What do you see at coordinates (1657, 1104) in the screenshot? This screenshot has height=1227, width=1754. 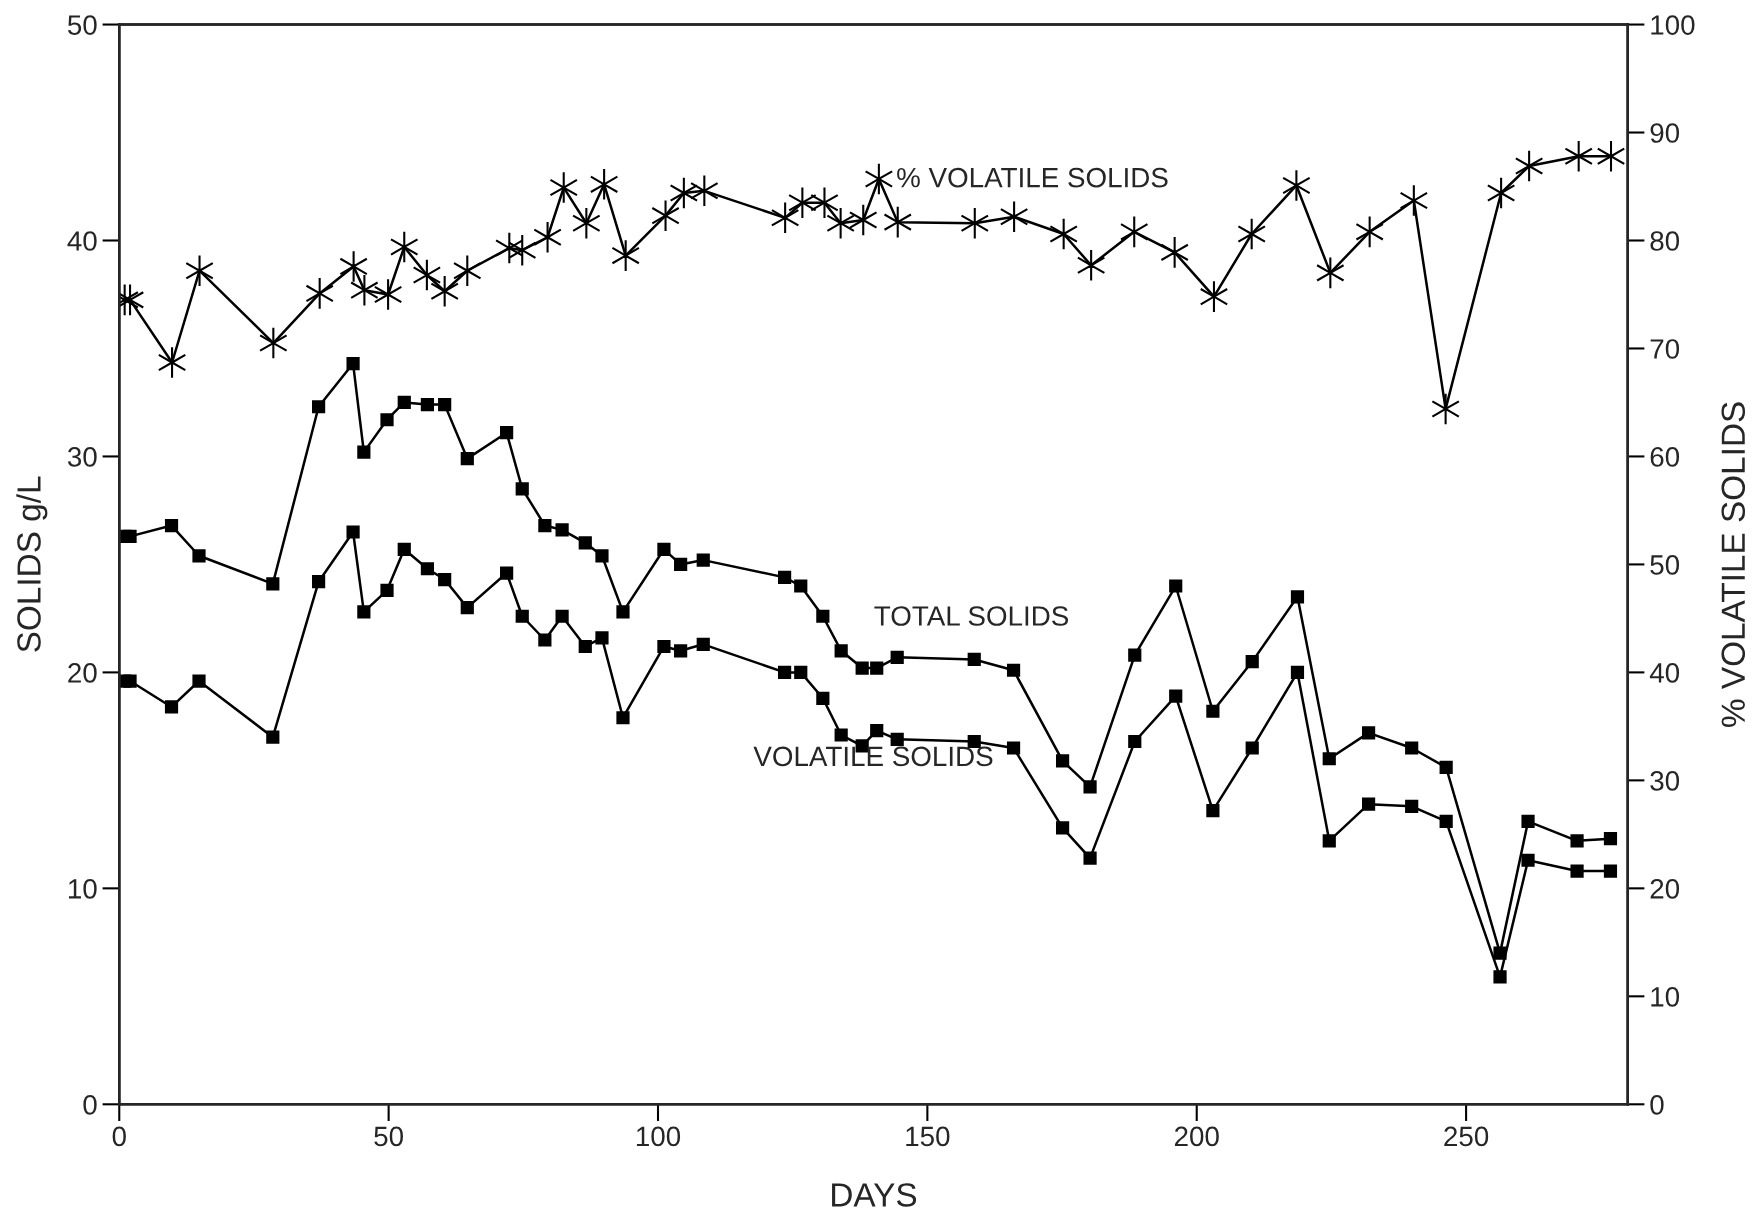 I see `y2-tick-label: 0` at bounding box center [1657, 1104].